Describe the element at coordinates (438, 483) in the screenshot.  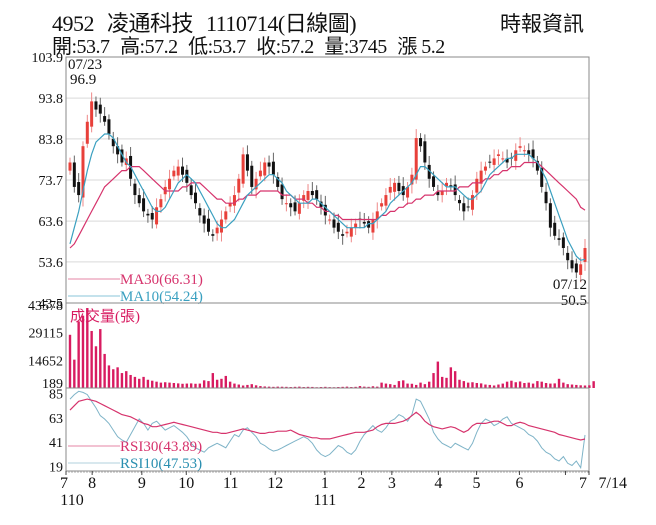
I see `x-tick-label: 4` at that location.